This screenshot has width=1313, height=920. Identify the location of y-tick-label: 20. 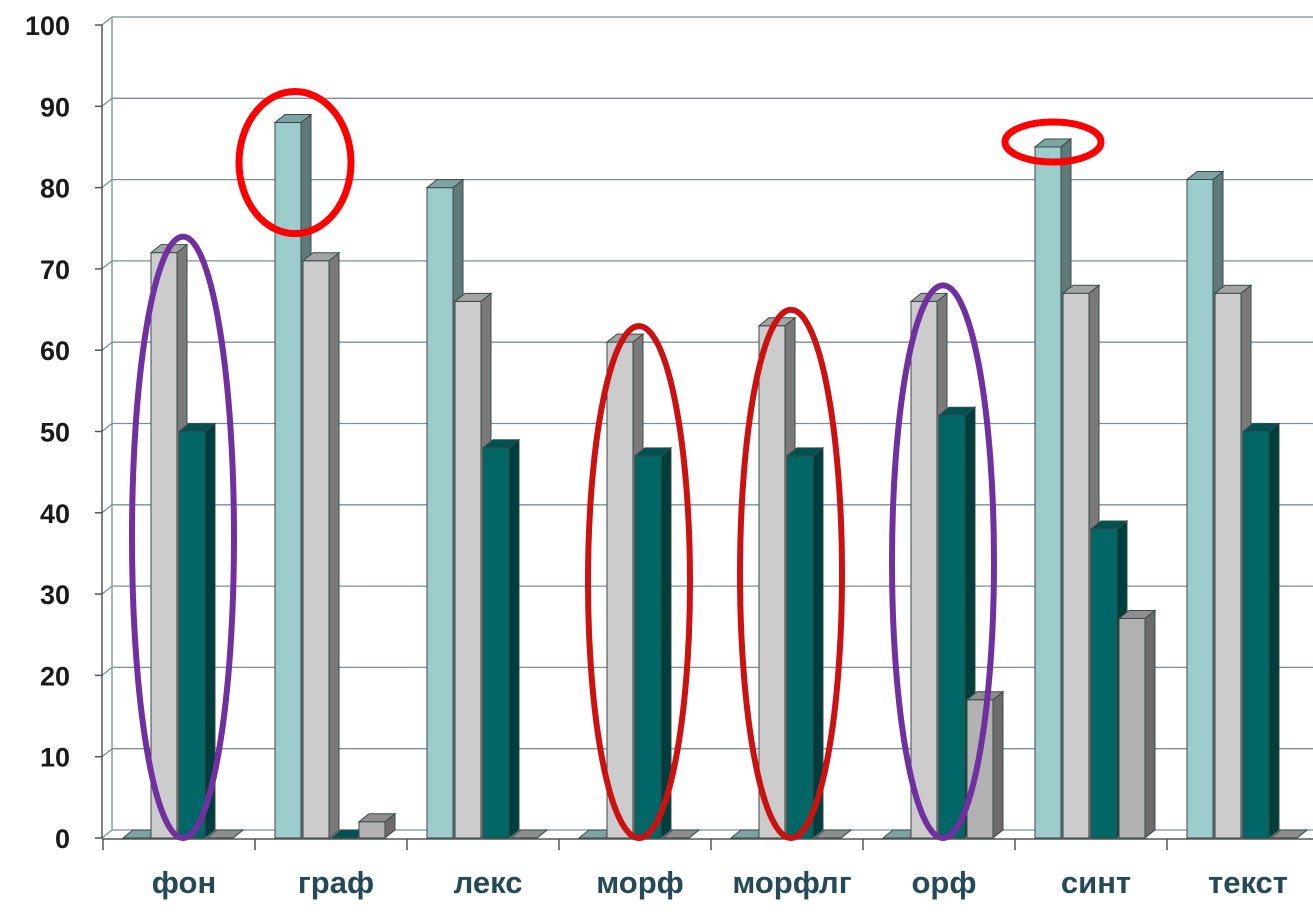
(55, 676).